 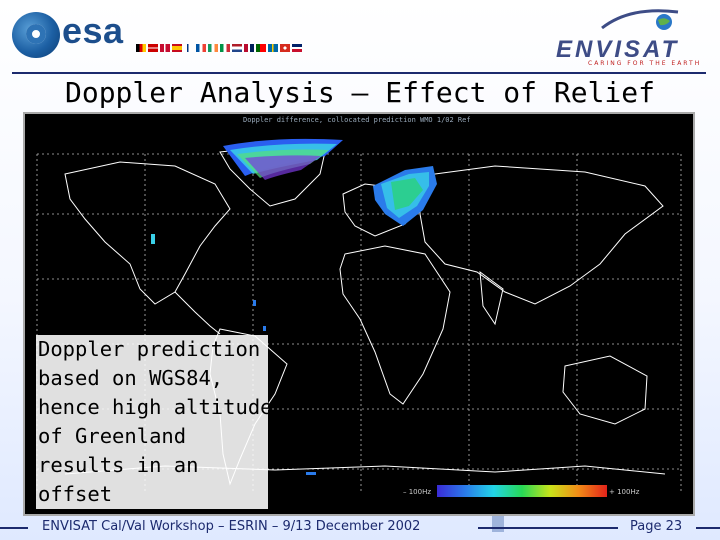 What do you see at coordinates (112, 436) in the screenshot?
I see `annotation-line: of Greenland` at bounding box center [112, 436].